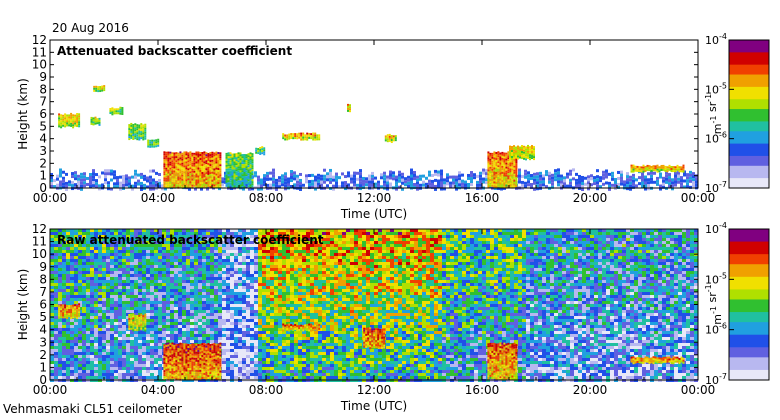 The height and width of the screenshot is (420, 780). I want to click on colorbar-tick-label: 10-7, so click(716, 187).